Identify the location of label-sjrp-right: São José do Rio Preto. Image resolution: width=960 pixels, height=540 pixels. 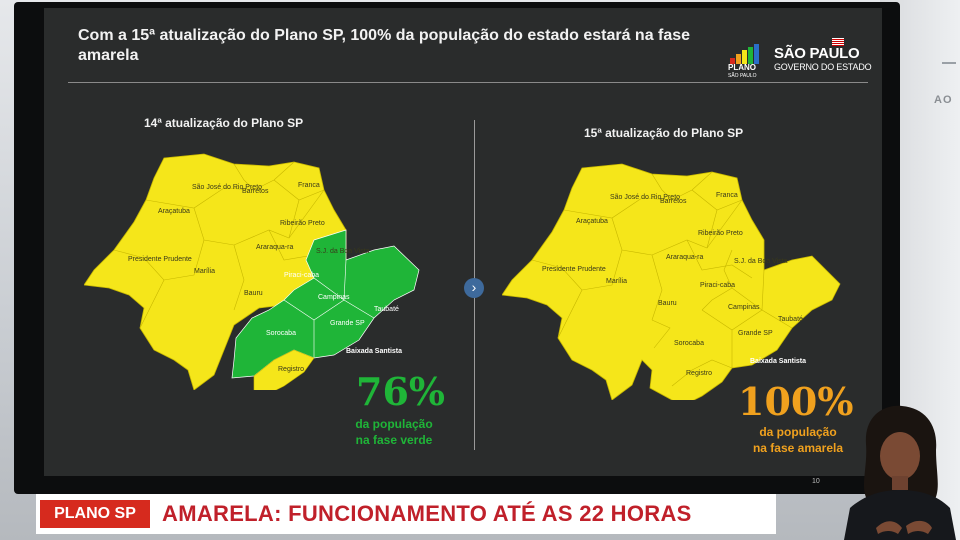
(645, 197).